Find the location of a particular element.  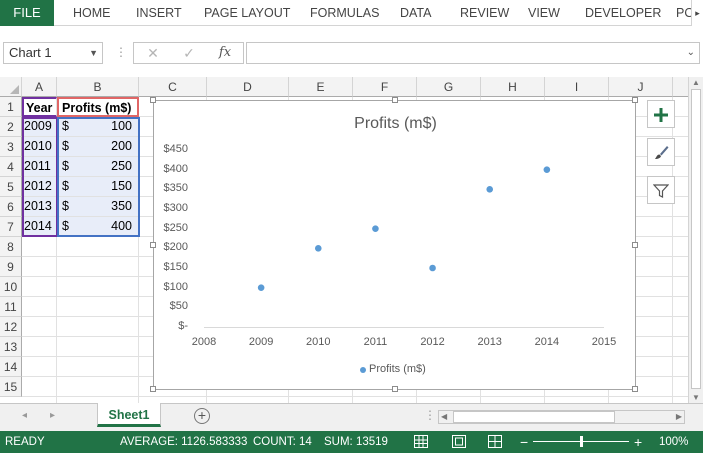

header-year-cell: Year is located at coordinates (39, 107).